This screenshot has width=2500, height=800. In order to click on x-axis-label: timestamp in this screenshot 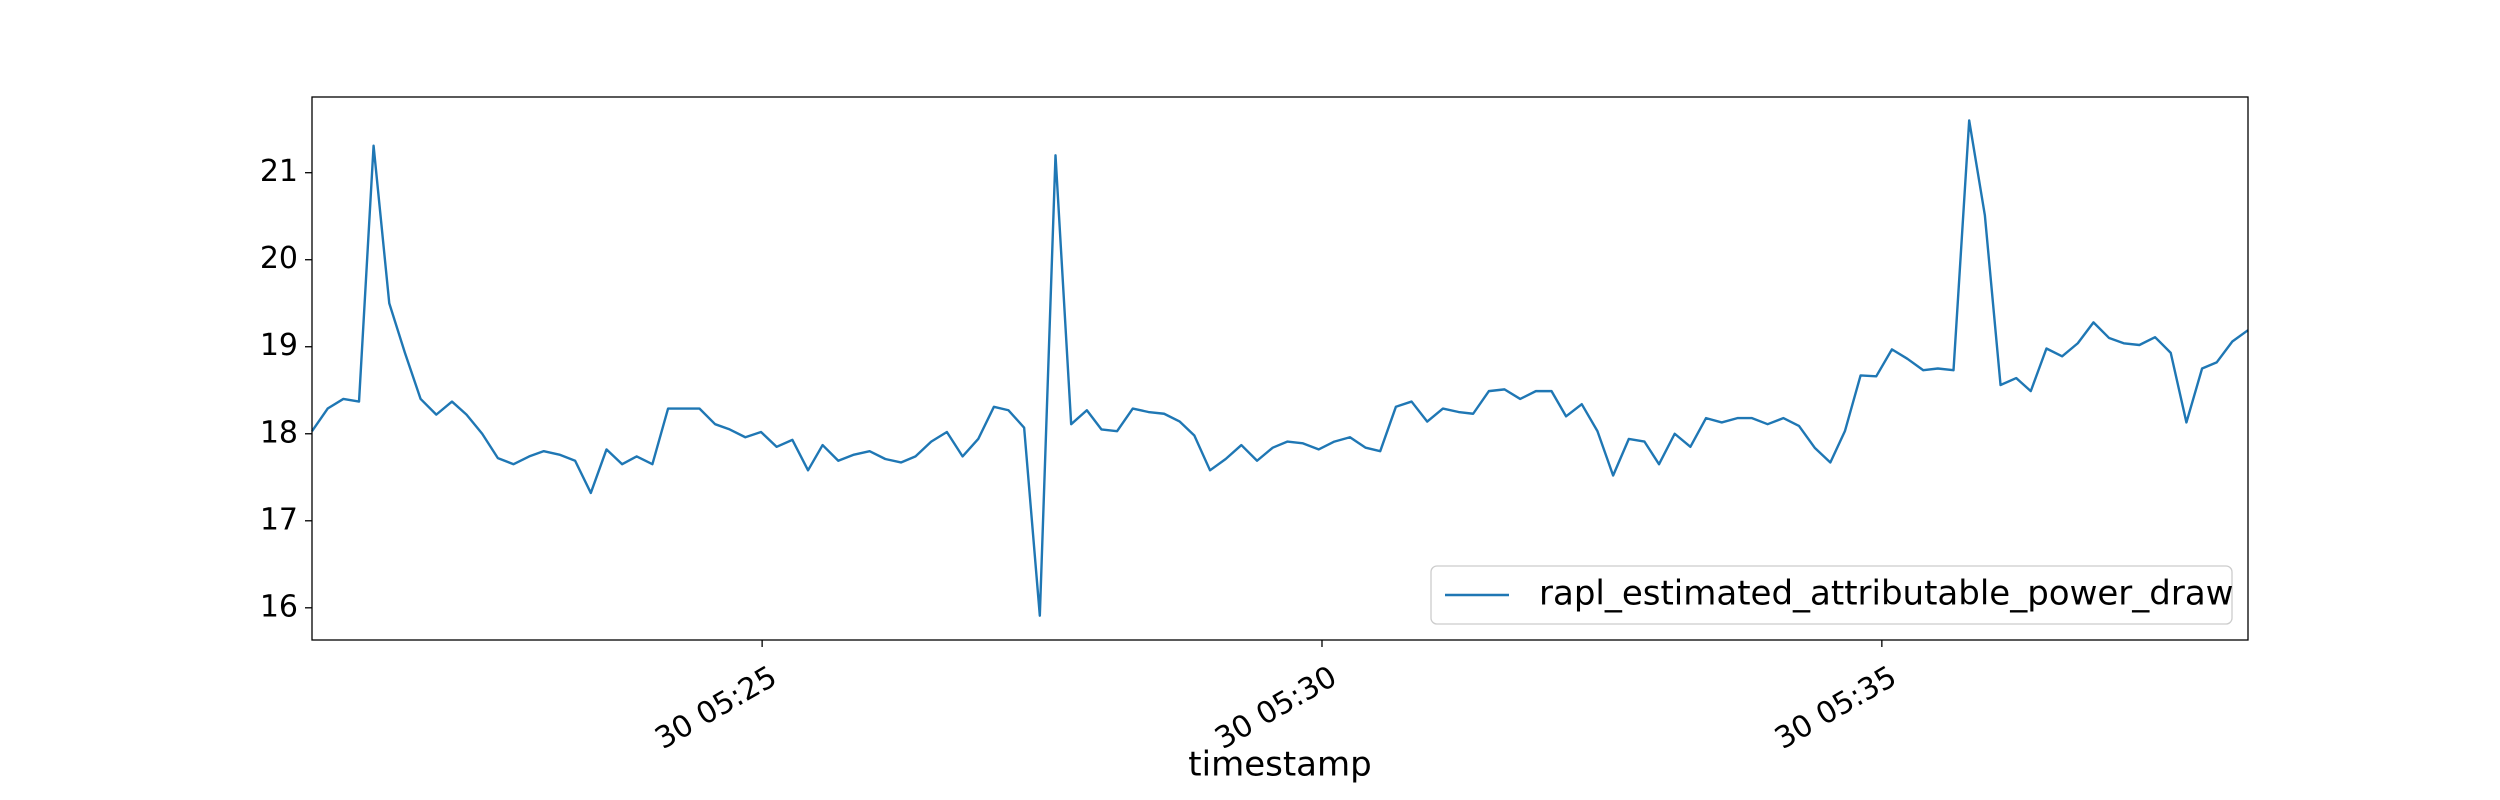, I will do `click(1279, 765)`.